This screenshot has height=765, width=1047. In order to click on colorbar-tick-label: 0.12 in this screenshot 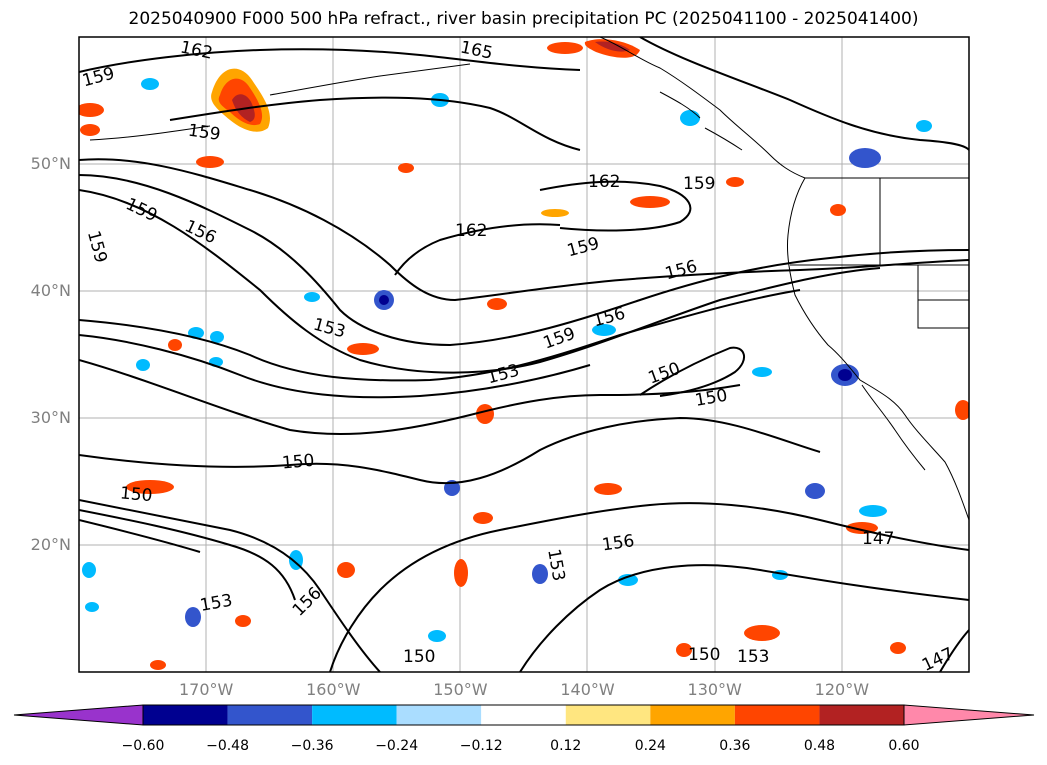, I will do `click(566, 746)`.